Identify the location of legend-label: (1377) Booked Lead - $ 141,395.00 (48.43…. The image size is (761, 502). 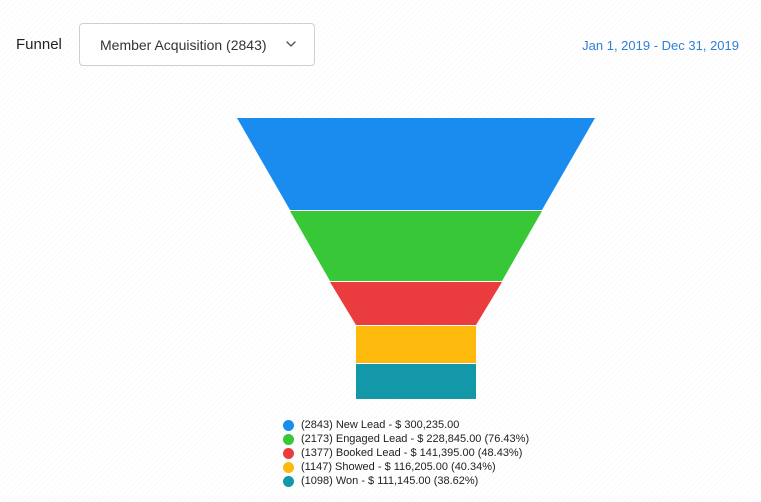
(412, 453).